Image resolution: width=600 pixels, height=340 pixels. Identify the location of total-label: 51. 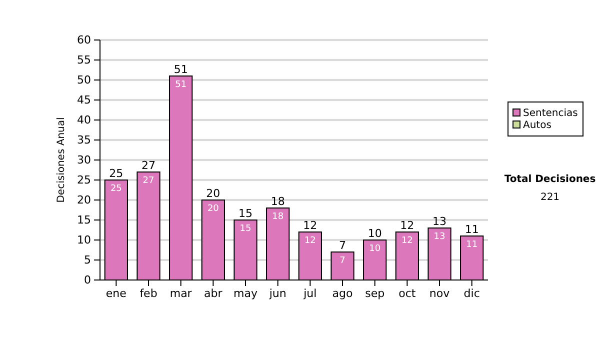
(181, 69).